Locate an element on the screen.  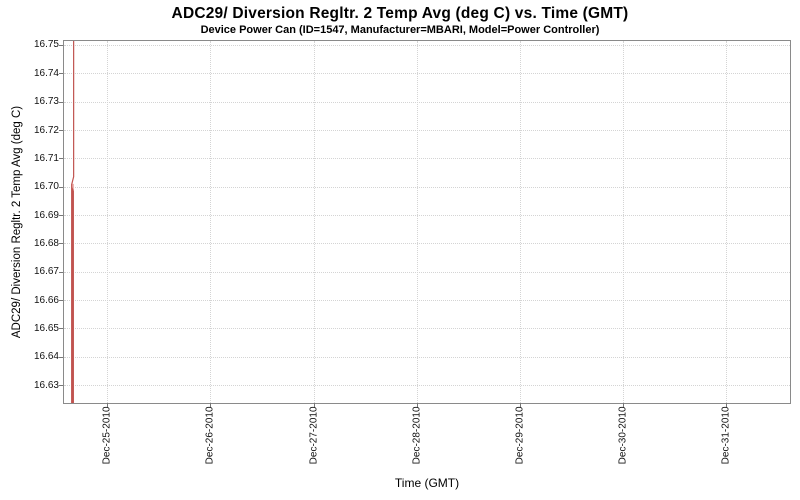
y-tick-label: 16.65 is located at coordinates (46, 328).